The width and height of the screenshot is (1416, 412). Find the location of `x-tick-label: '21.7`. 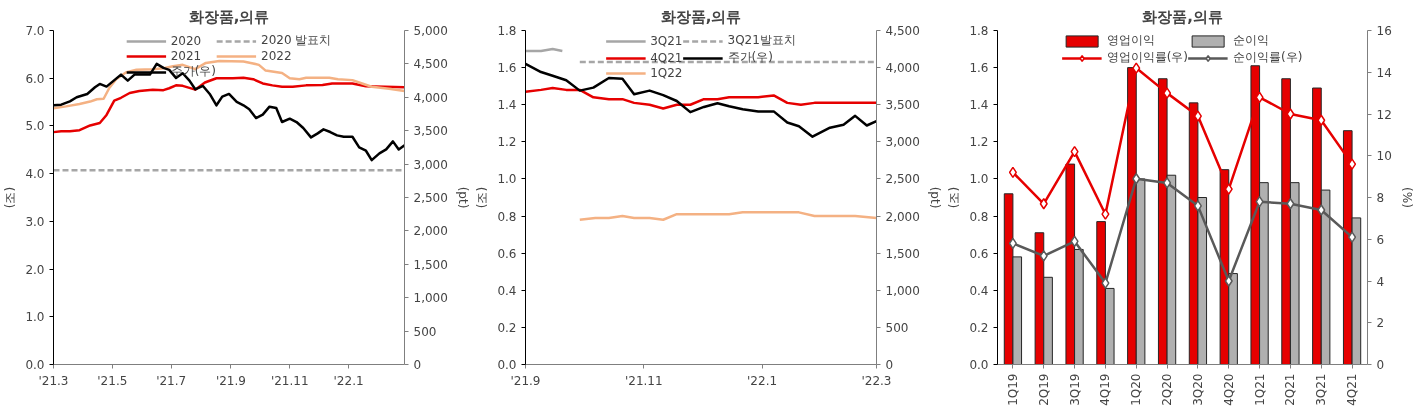

x-tick-label: '21.7 is located at coordinates (171, 380).